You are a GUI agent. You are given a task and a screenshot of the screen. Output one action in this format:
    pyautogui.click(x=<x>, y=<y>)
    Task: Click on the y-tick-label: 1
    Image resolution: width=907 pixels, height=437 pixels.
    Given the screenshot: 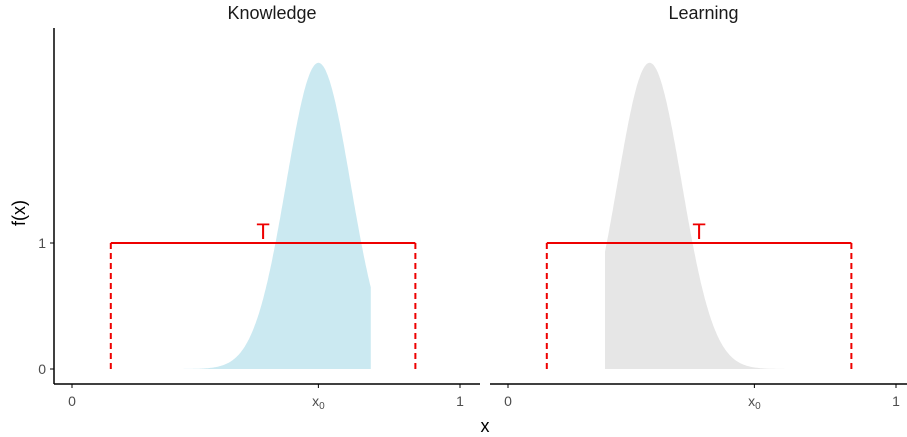 What is the action you would take?
    pyautogui.click(x=42, y=243)
    